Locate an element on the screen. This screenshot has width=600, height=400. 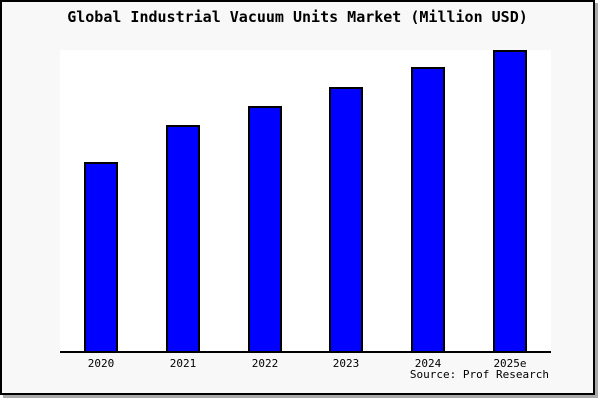
x-axis-label-2020: 2020 is located at coordinates (101, 363).